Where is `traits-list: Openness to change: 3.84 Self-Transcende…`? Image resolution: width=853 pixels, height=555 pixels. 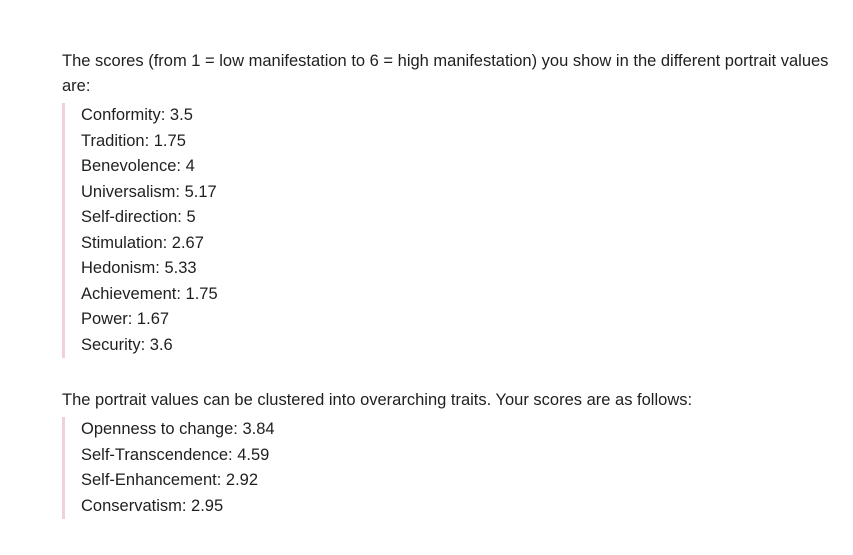 traits-list: Openness to change: 3.84 Self-Transcende… is located at coordinates (168, 468).